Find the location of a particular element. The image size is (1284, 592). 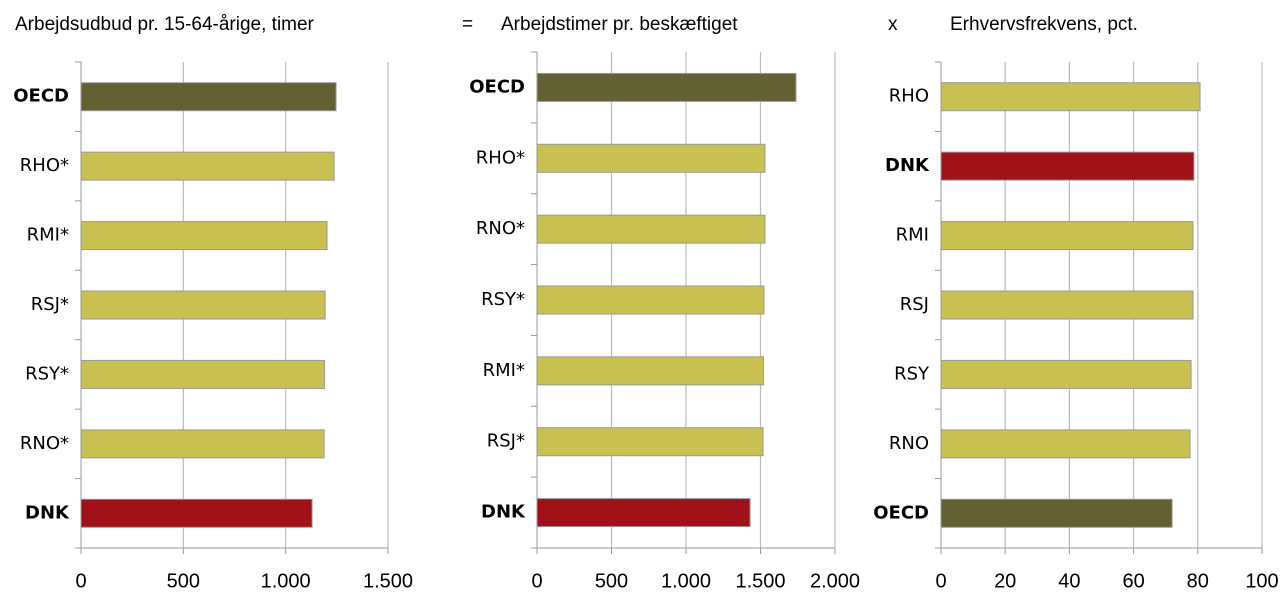

x-tick-label: 2.000 is located at coordinates (835, 581).